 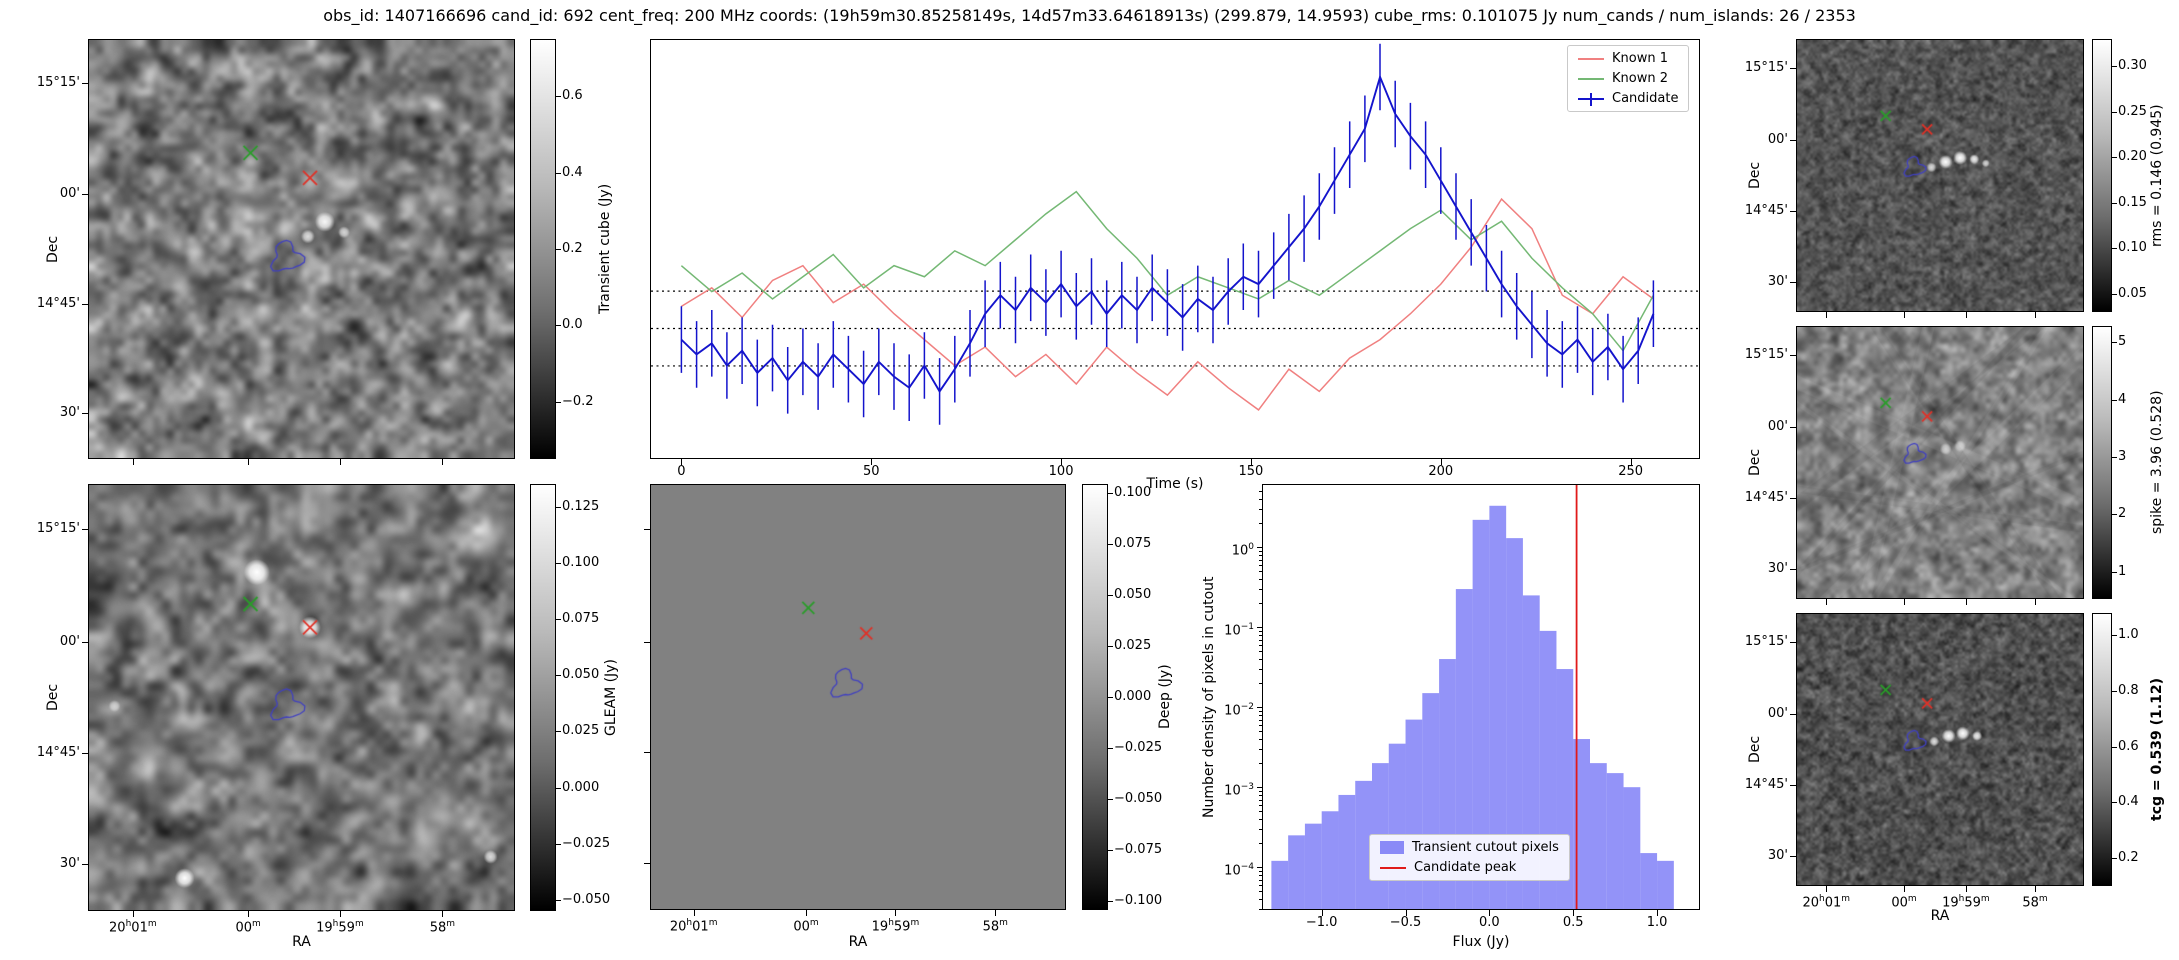 What do you see at coordinates (1940, 175) in the screenshot?
I see `rms-cutout-panel` at bounding box center [1940, 175].